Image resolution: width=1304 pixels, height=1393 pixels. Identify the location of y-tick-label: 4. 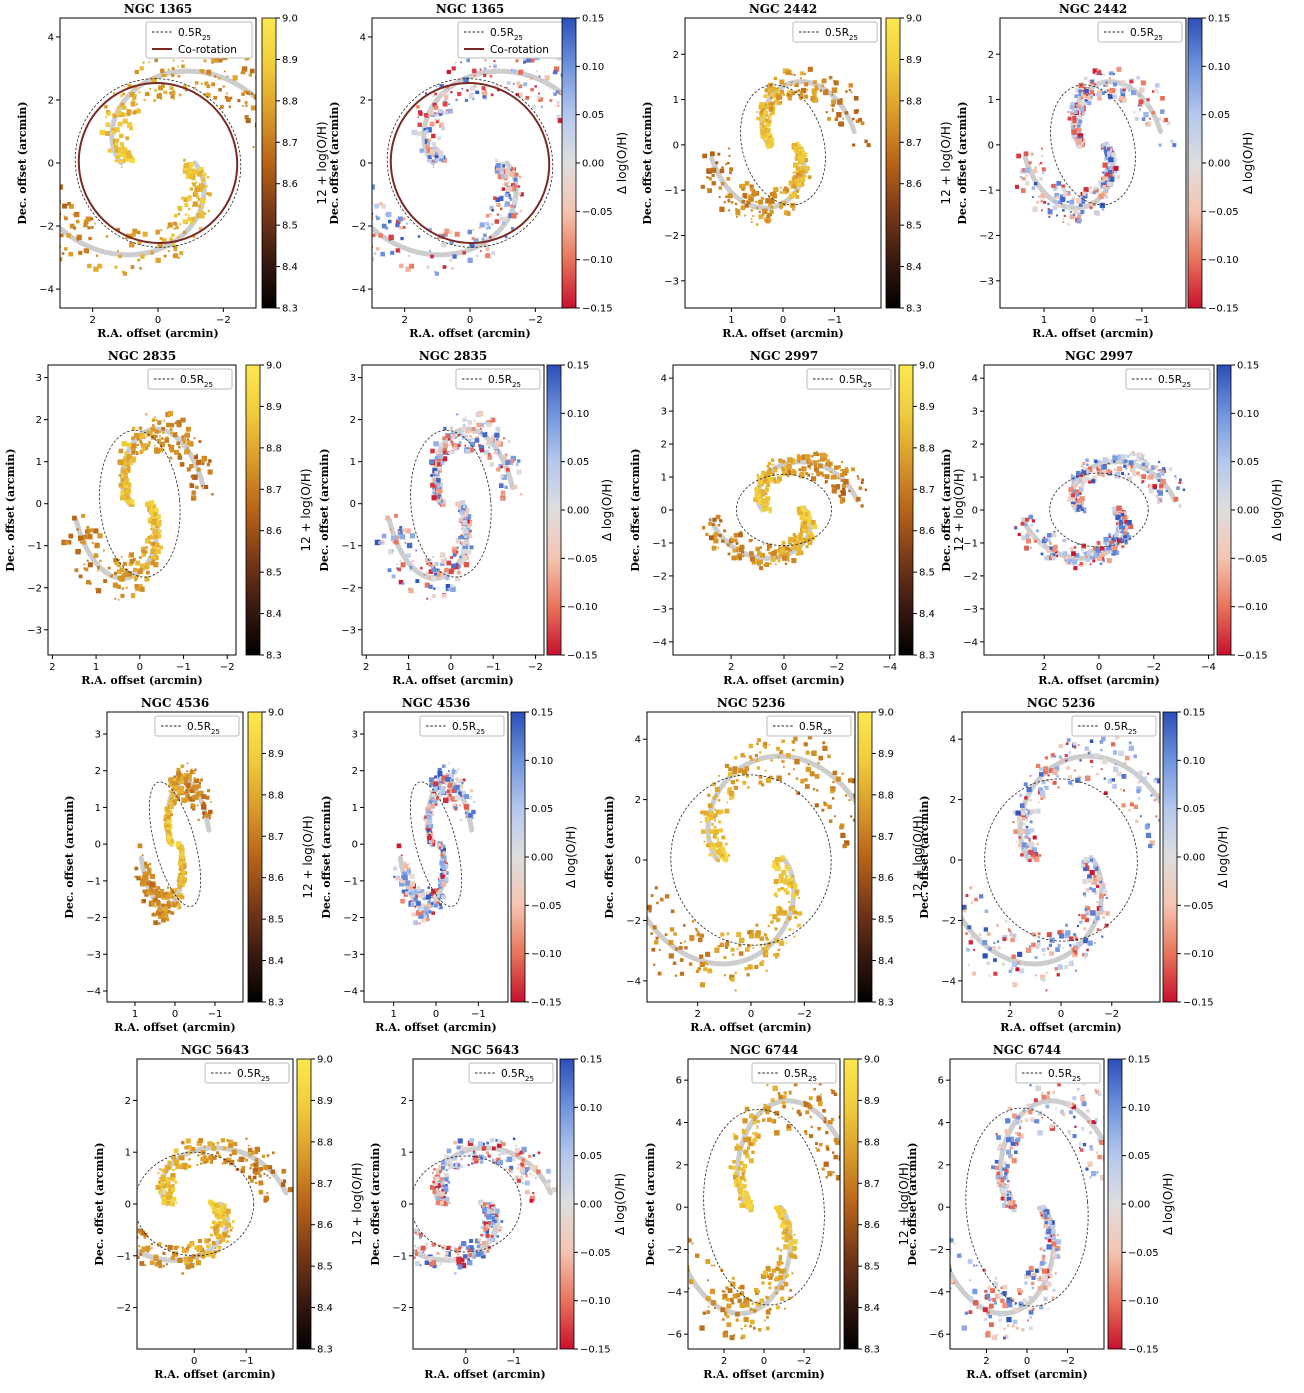
(664, 379).